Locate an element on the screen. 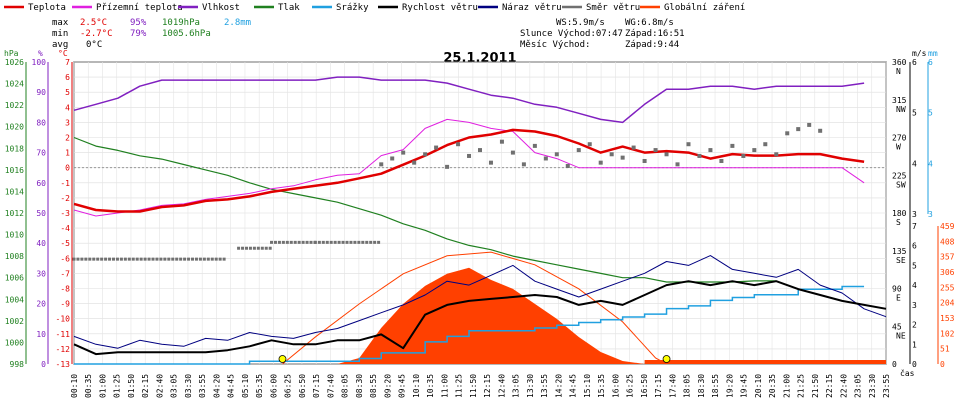 This screenshot has height=400, width=966. x-tick-label: 21:50 is located at coordinates (815, 386).